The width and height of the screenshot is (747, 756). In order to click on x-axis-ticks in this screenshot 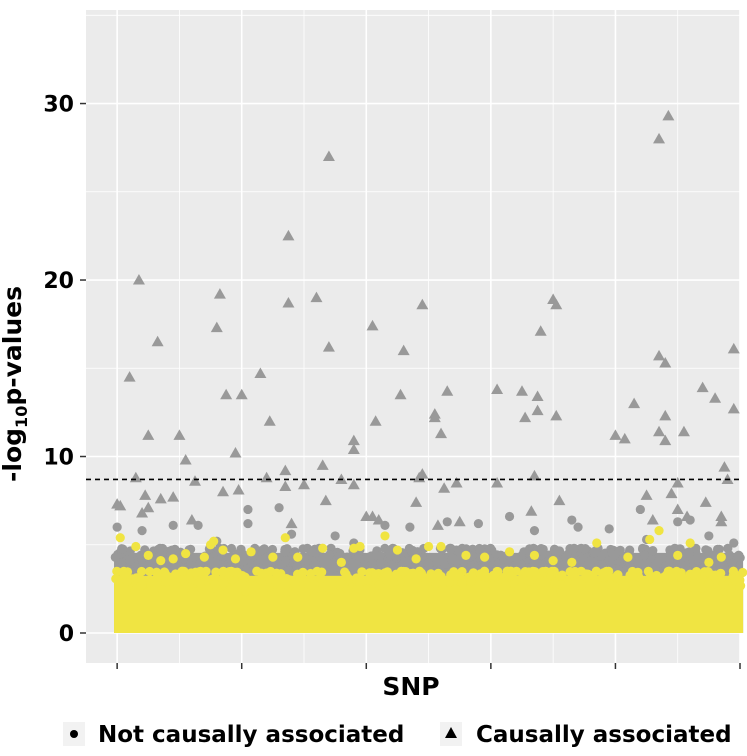, I will do `click(428, 666)`.